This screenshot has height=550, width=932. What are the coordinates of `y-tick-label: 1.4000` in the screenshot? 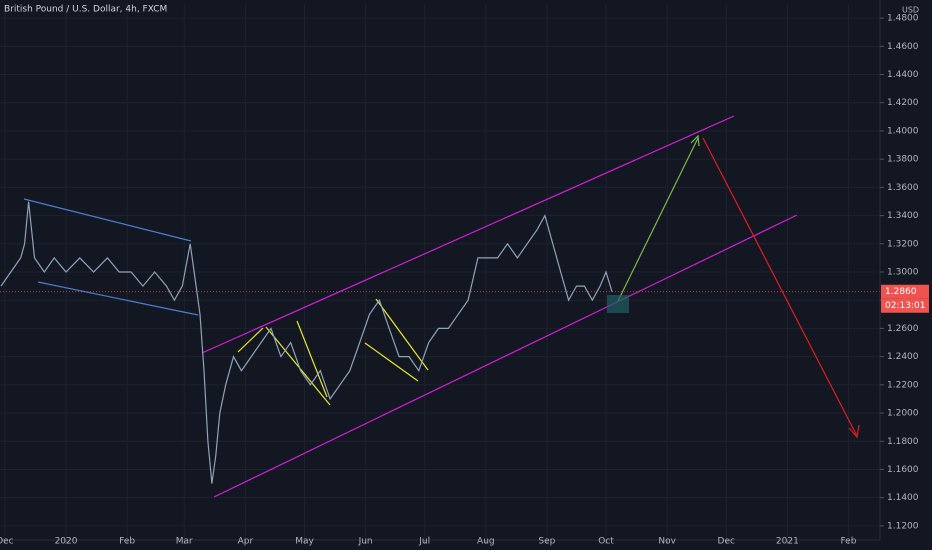 It's located at (903, 131).